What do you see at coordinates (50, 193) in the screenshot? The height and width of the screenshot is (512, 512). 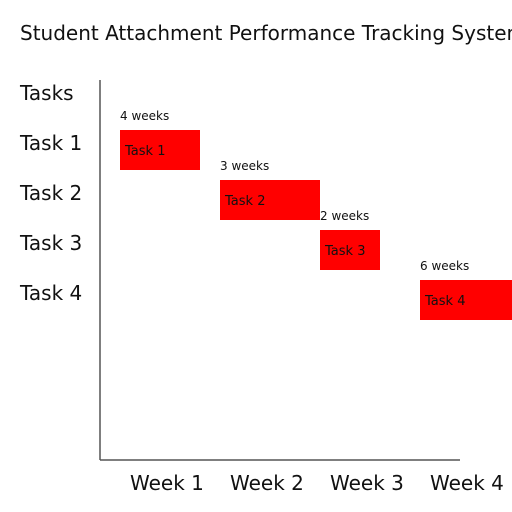 I see `y-tick-label: Task 2` at bounding box center [50, 193].